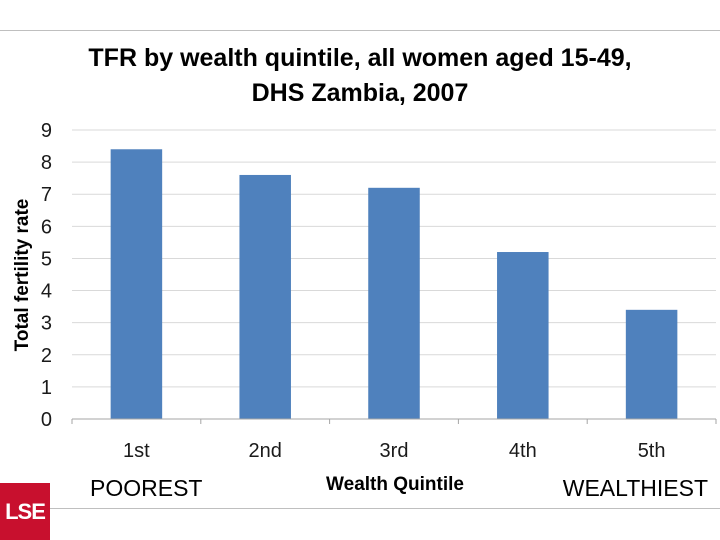  I want to click on y-tick-label: 5, so click(46, 259).